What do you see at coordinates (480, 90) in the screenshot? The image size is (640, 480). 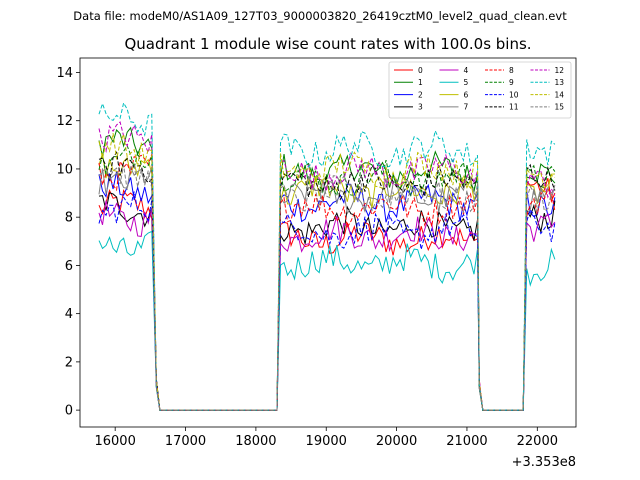 I see `legend-box` at bounding box center [480, 90].